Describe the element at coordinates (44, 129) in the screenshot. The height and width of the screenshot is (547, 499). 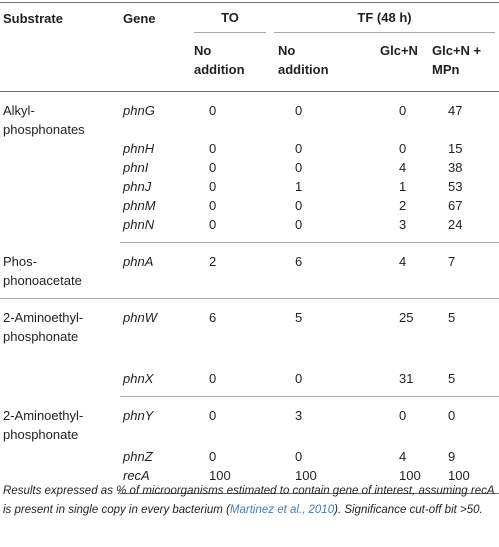
I see `substrate-line: phosphonates` at that location.